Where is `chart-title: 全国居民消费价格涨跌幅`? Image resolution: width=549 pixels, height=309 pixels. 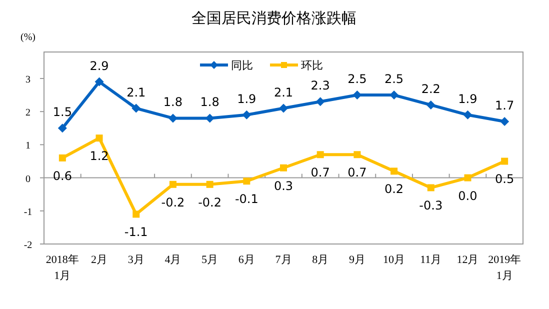
chart-title: 全国居民消费价格涨跌幅 is located at coordinates (274, 18).